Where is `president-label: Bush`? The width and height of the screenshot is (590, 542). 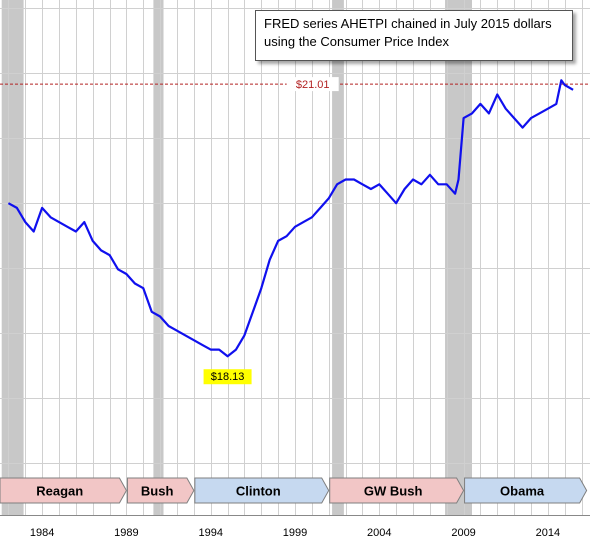
president-label: Bush is located at coordinates (157, 491).